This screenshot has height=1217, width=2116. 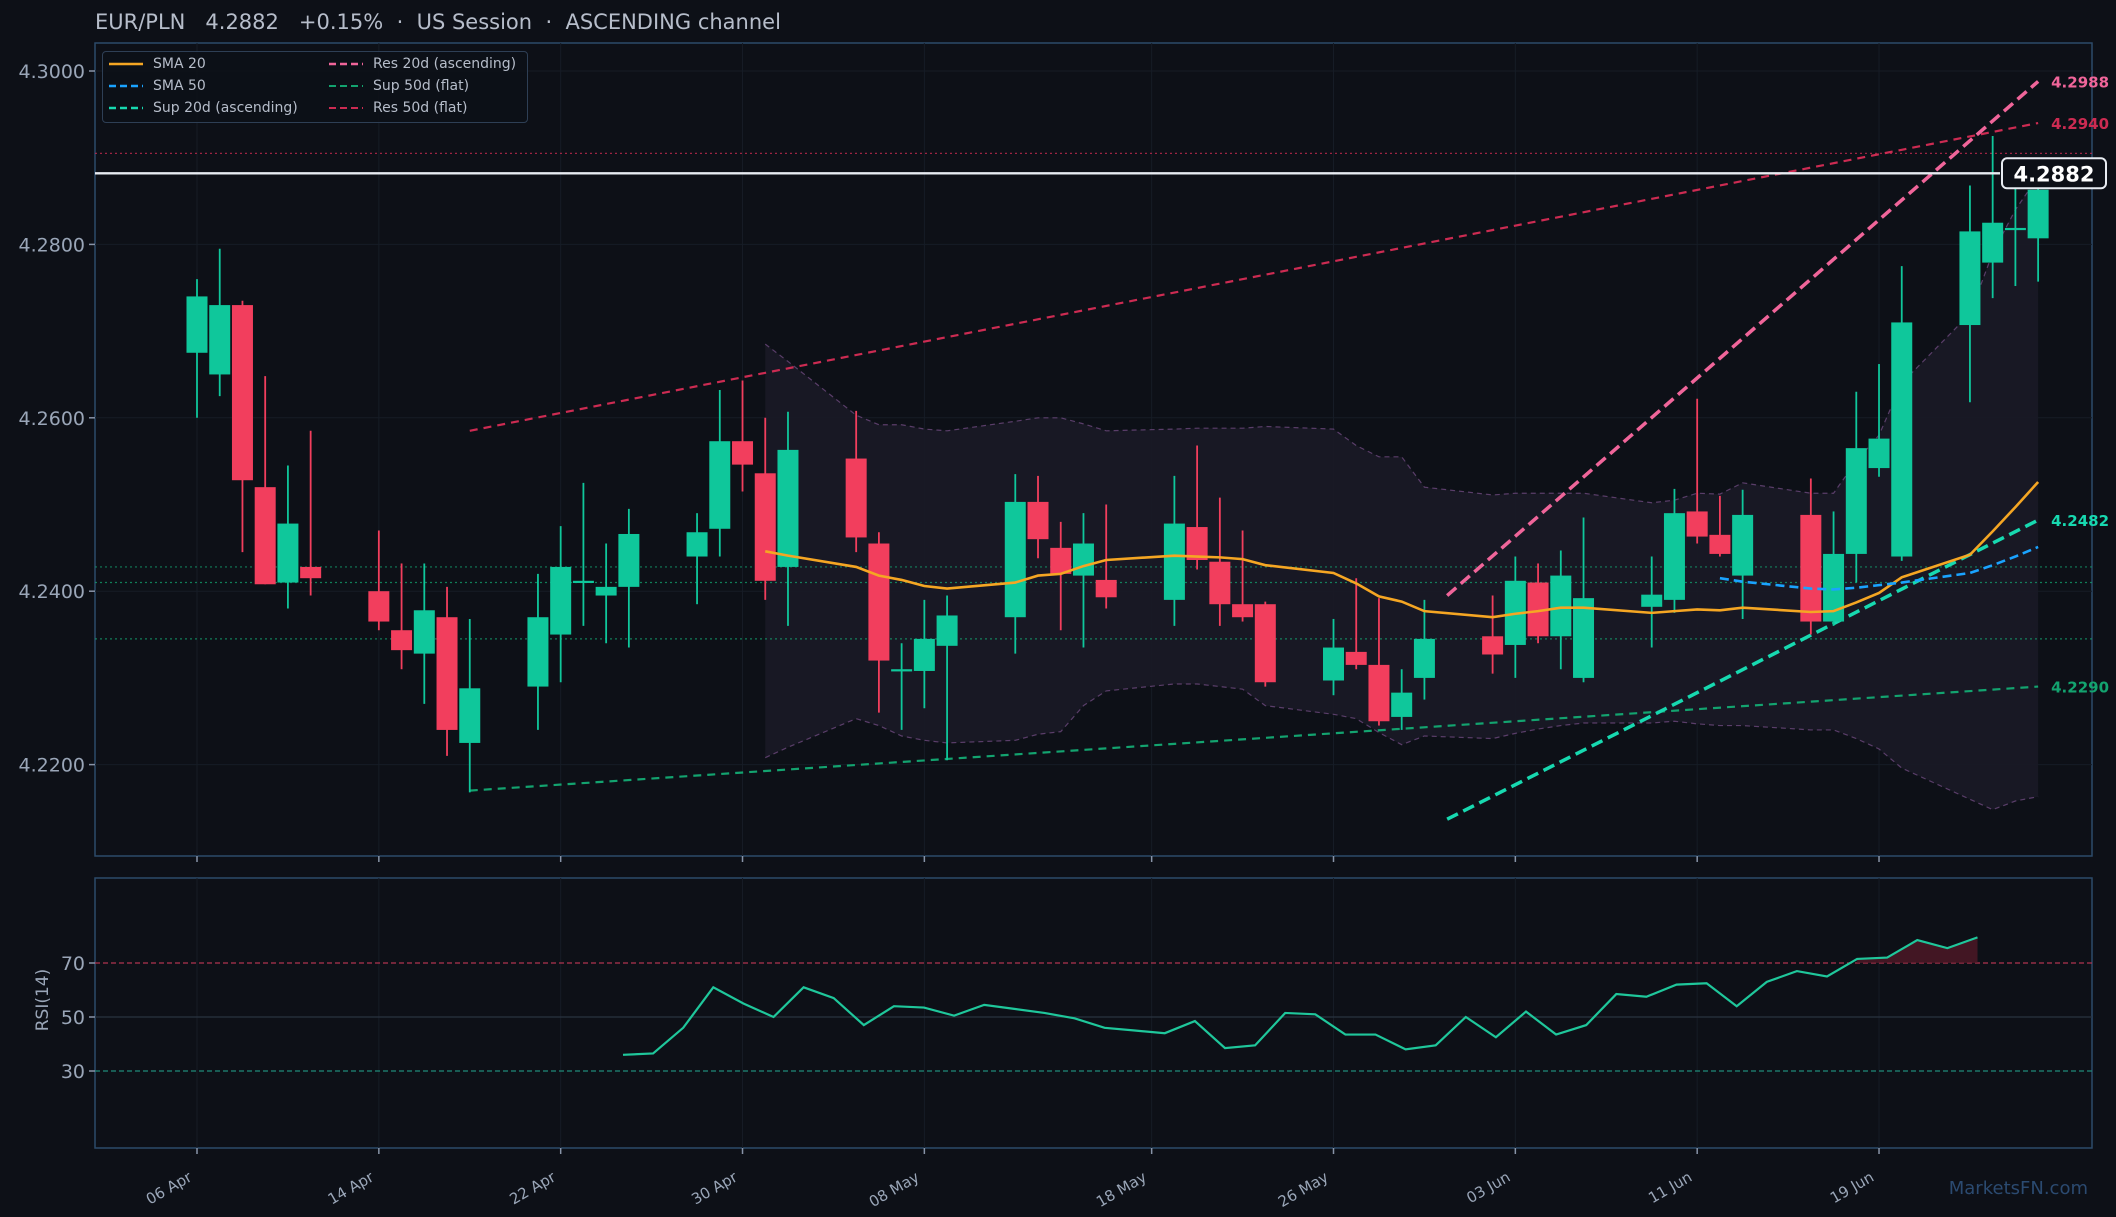 What do you see at coordinates (714, 1187) in the screenshot?
I see `x-tick-label: 30 Apr` at bounding box center [714, 1187].